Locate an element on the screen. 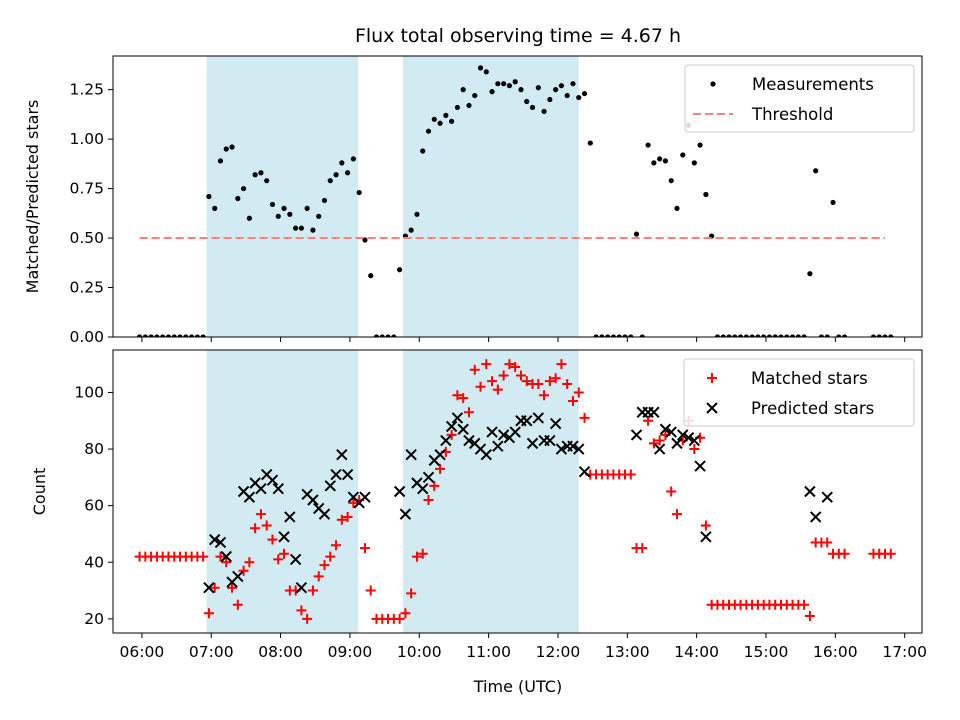 The image size is (960, 720). x-tick-label: 14:00 is located at coordinates (696, 652).